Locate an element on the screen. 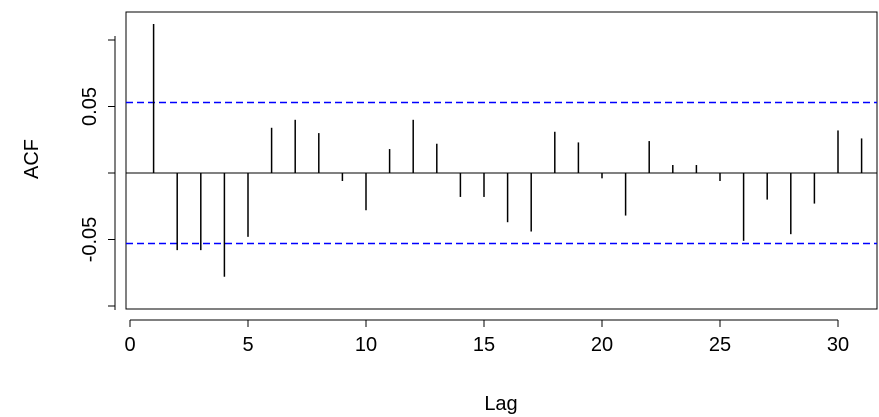 The image size is (879, 417). x-tick-label-30: 30 is located at coordinates (838, 345).